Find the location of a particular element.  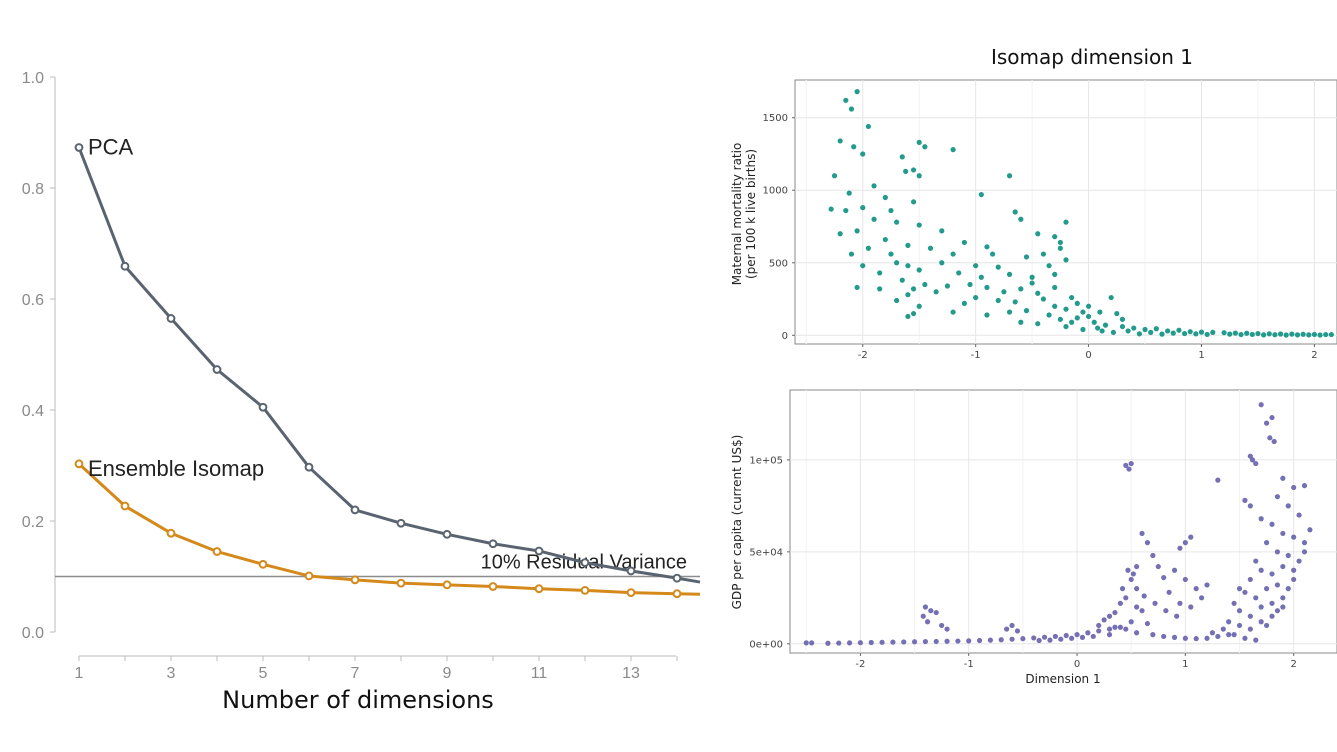

x-tick-label: -1 is located at coordinates (976, 355).